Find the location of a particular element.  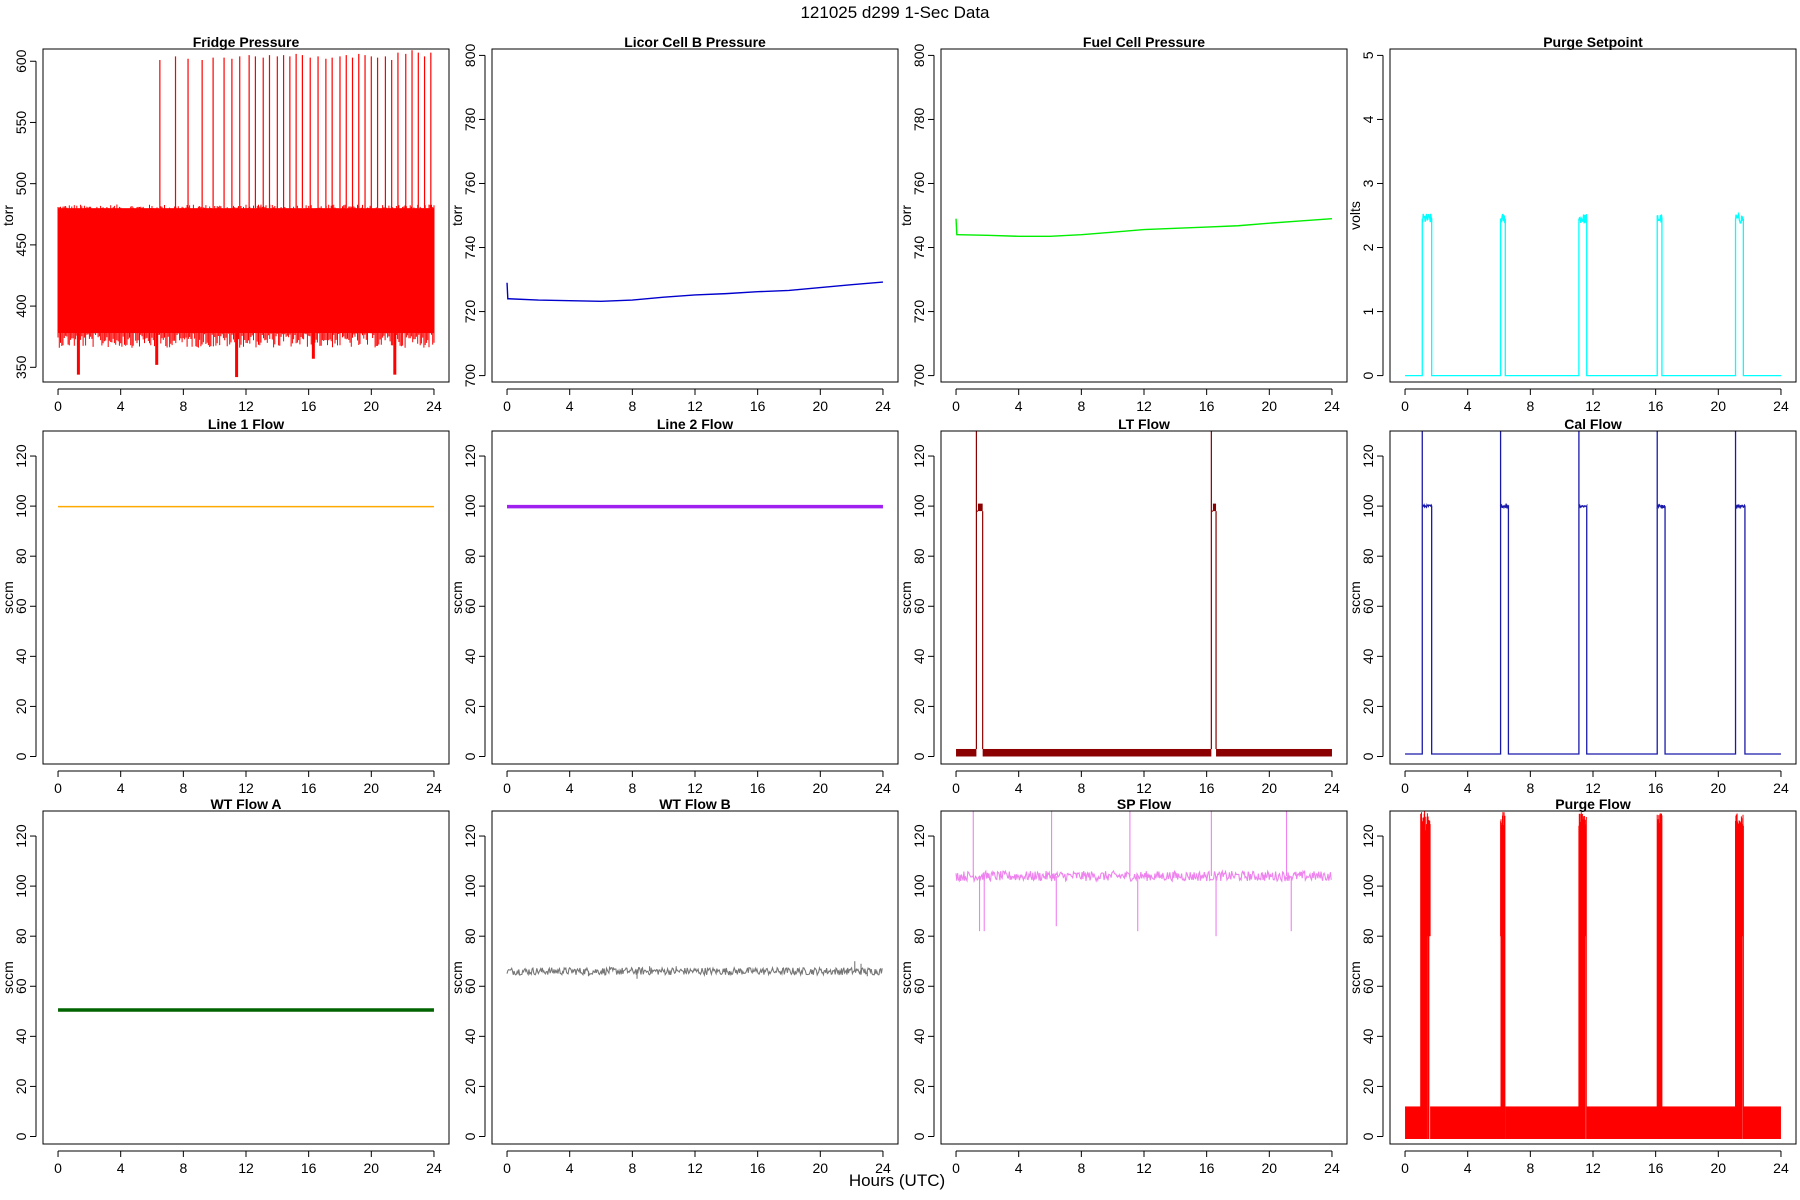

x-tick-label-fuelcell-0: 0 is located at coordinates (956, 406).